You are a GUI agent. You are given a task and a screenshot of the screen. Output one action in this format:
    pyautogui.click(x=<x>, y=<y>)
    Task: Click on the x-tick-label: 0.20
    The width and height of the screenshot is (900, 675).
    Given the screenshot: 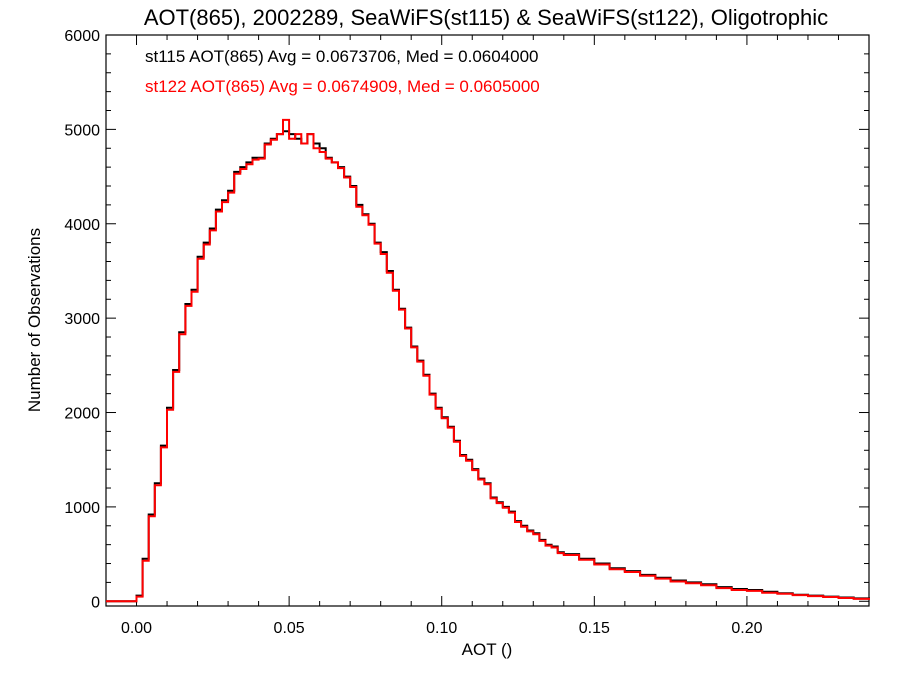 What is the action you would take?
    pyautogui.click(x=746, y=628)
    